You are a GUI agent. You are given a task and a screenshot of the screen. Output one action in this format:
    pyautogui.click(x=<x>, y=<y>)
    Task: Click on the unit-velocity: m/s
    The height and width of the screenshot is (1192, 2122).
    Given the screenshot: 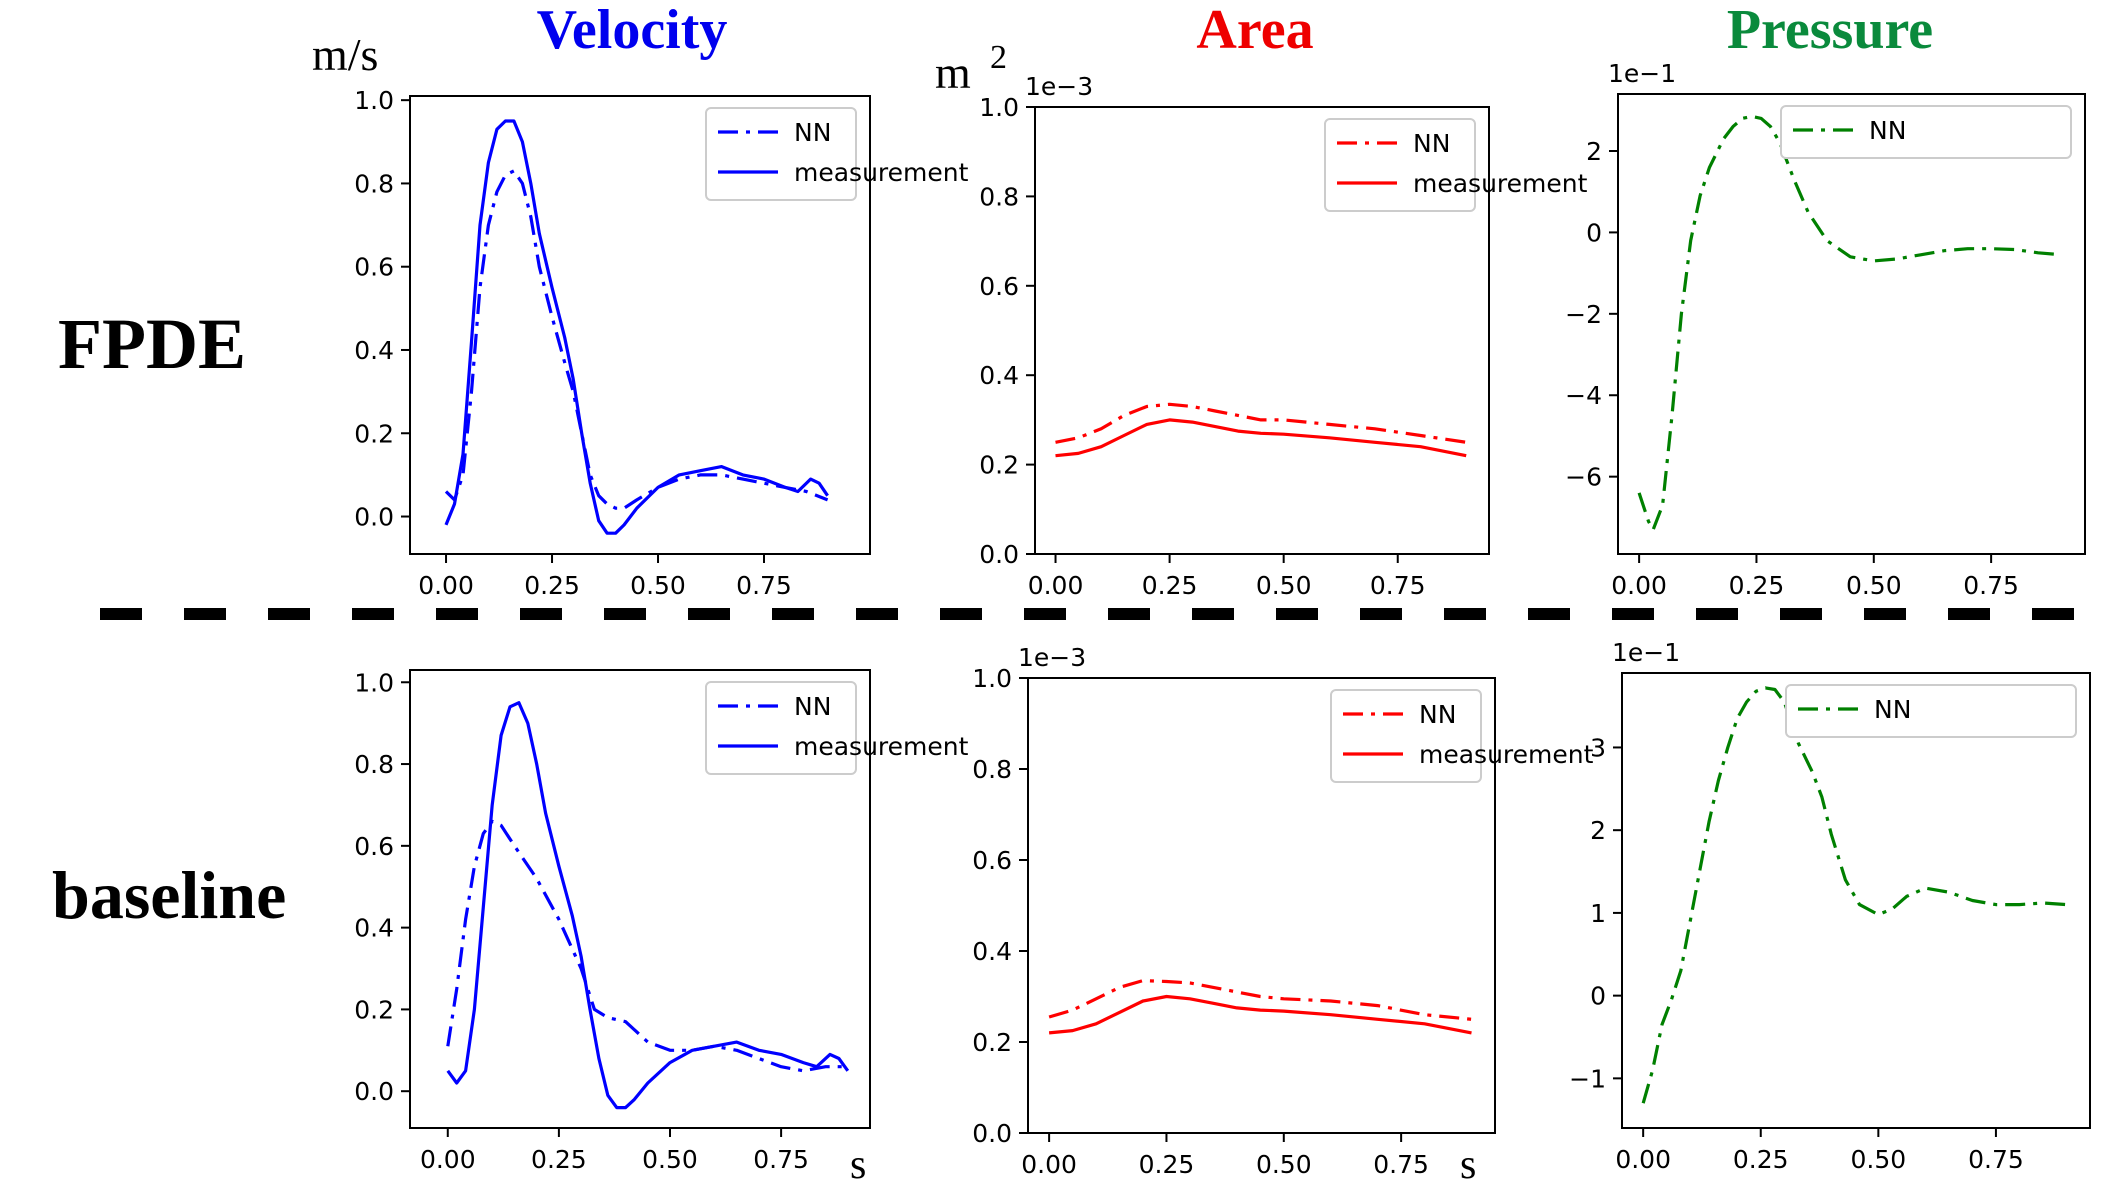 What is the action you would take?
    pyautogui.click(x=345, y=54)
    